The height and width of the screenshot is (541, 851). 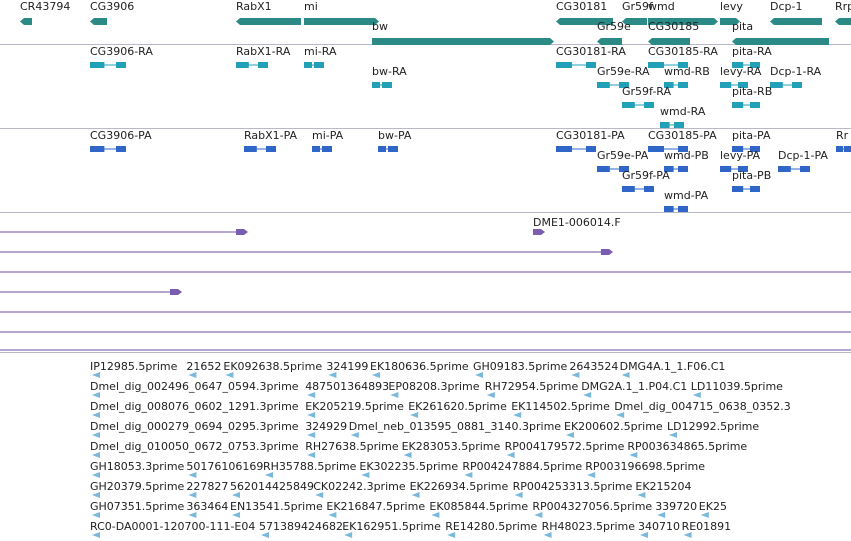 I want to click on transcript-feature: levy-RA, so click(x=741, y=76).